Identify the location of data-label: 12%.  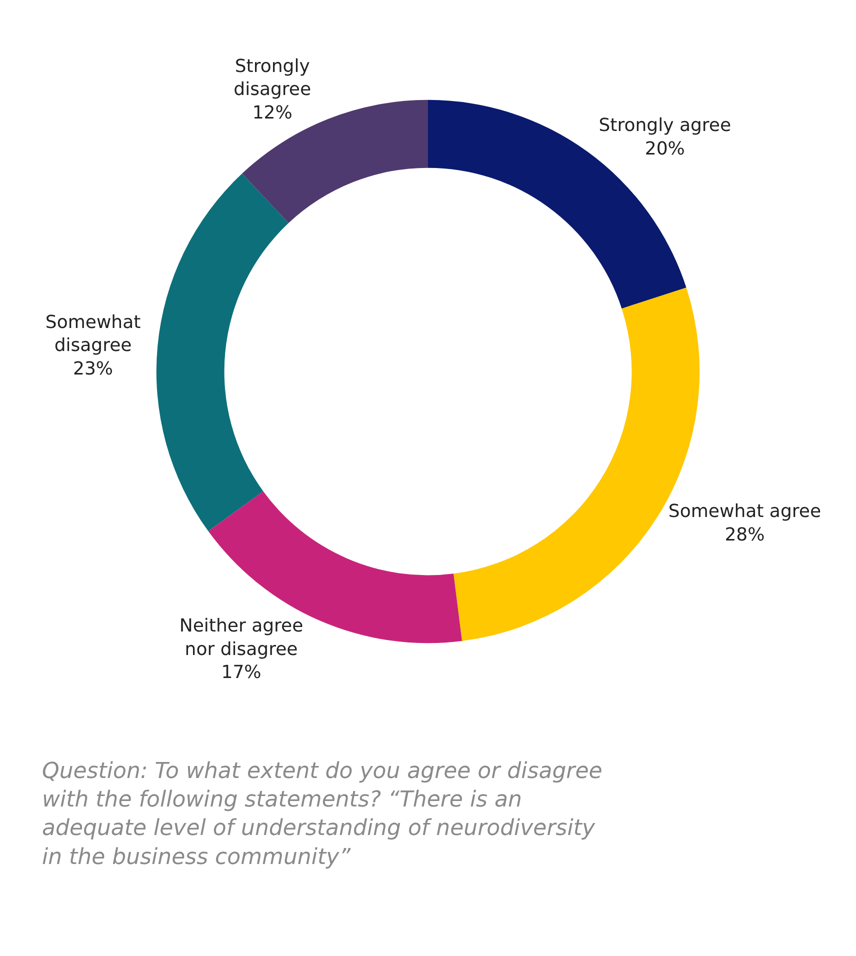
(272, 113).